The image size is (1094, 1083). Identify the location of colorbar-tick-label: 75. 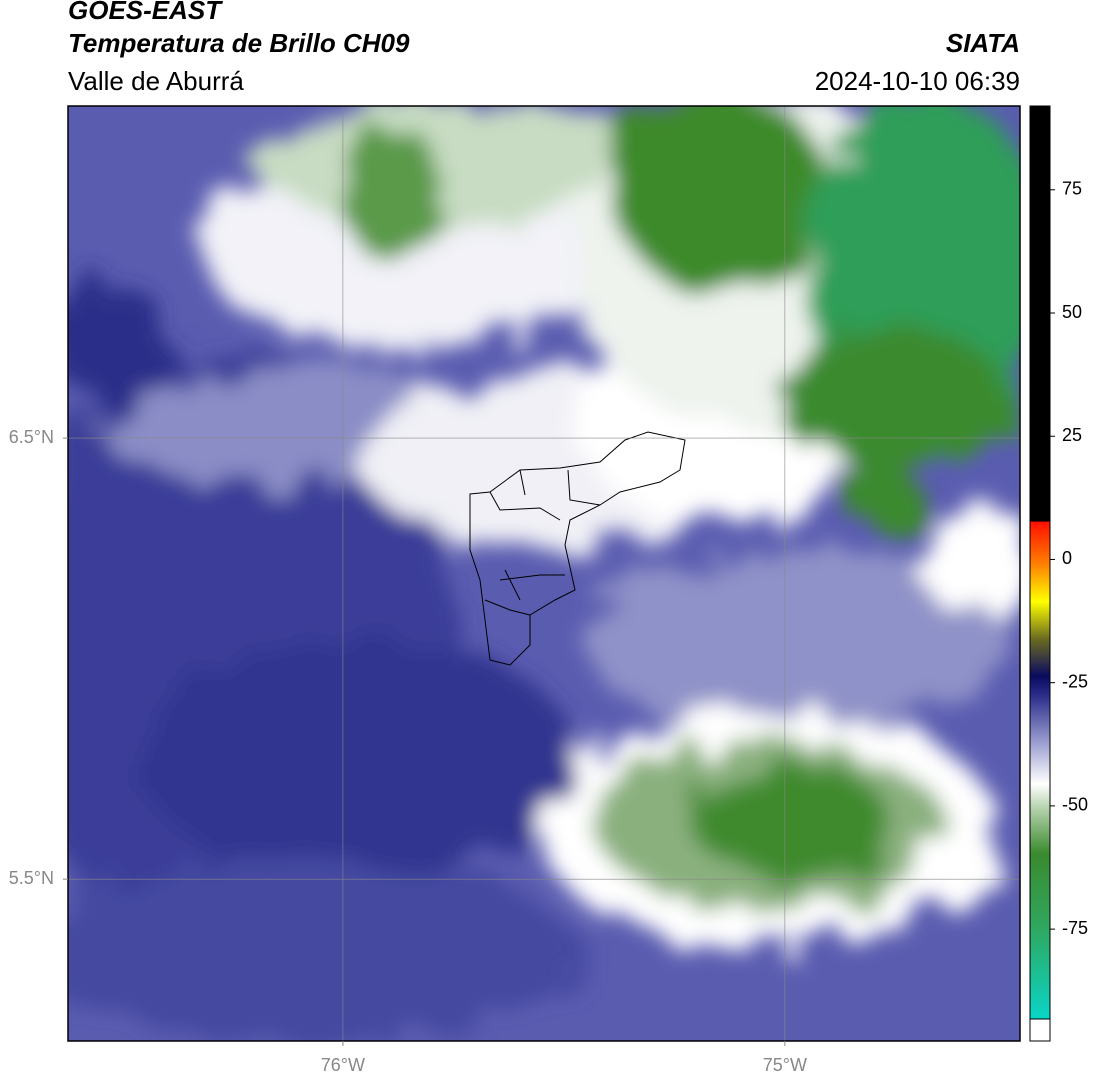
(1072, 189).